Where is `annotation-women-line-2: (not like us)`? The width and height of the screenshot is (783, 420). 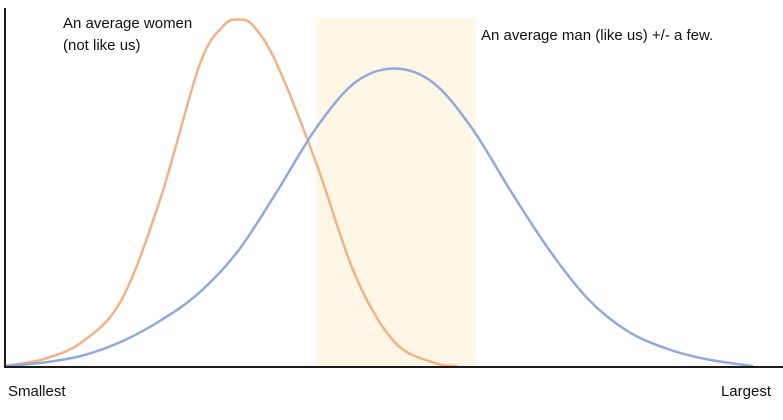
annotation-women-line-2: (not like us) is located at coordinates (102, 45).